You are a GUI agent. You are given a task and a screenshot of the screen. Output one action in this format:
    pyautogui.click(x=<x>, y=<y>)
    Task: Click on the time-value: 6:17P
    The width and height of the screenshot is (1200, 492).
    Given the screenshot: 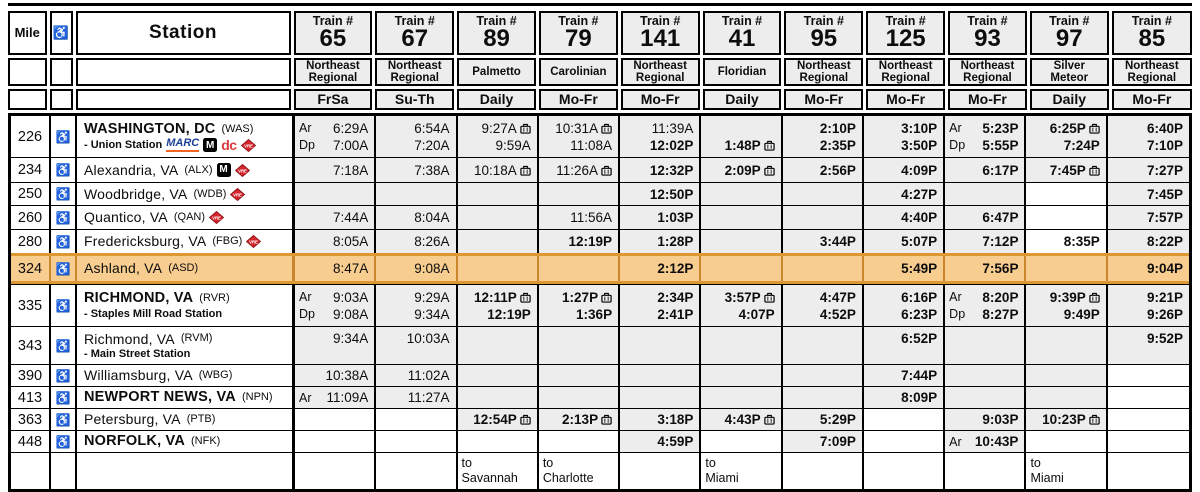 What is the action you would take?
    pyautogui.click(x=1000, y=170)
    